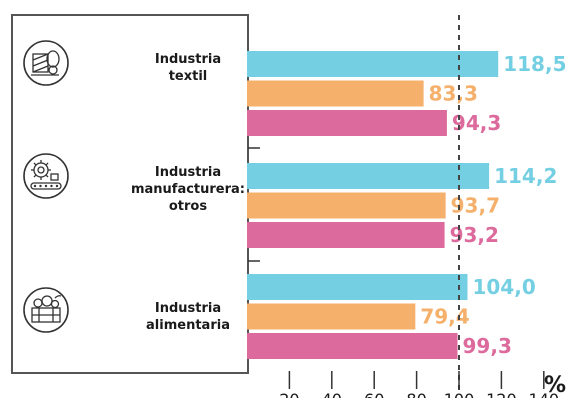 The width and height of the screenshot is (571, 398). What do you see at coordinates (459, 394) in the screenshot?
I see `x-tick-label: 100` at bounding box center [459, 394].